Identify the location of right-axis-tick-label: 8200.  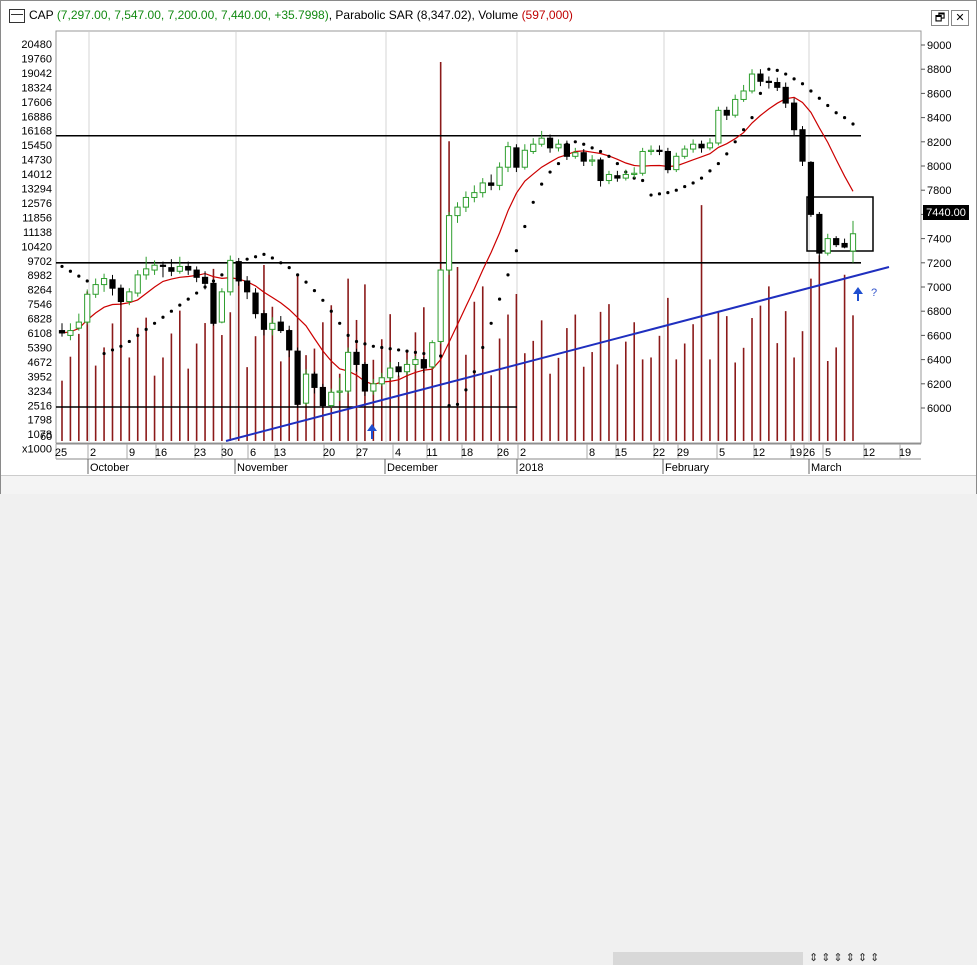
(939, 143).